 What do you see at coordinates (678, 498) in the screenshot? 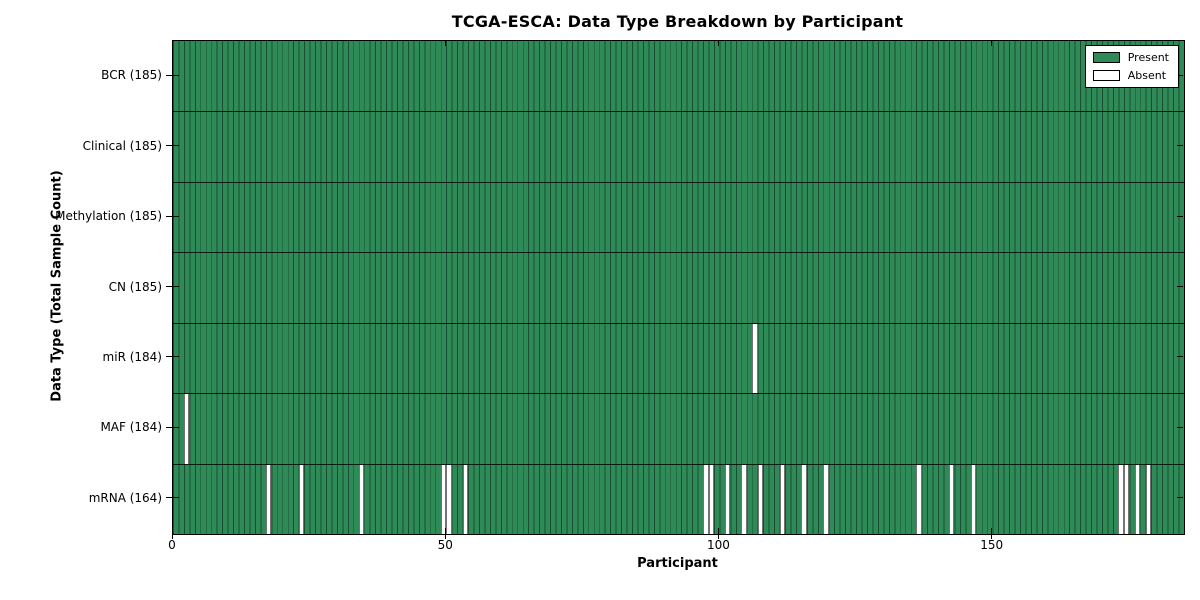
I see `row-mRNA` at bounding box center [678, 498].